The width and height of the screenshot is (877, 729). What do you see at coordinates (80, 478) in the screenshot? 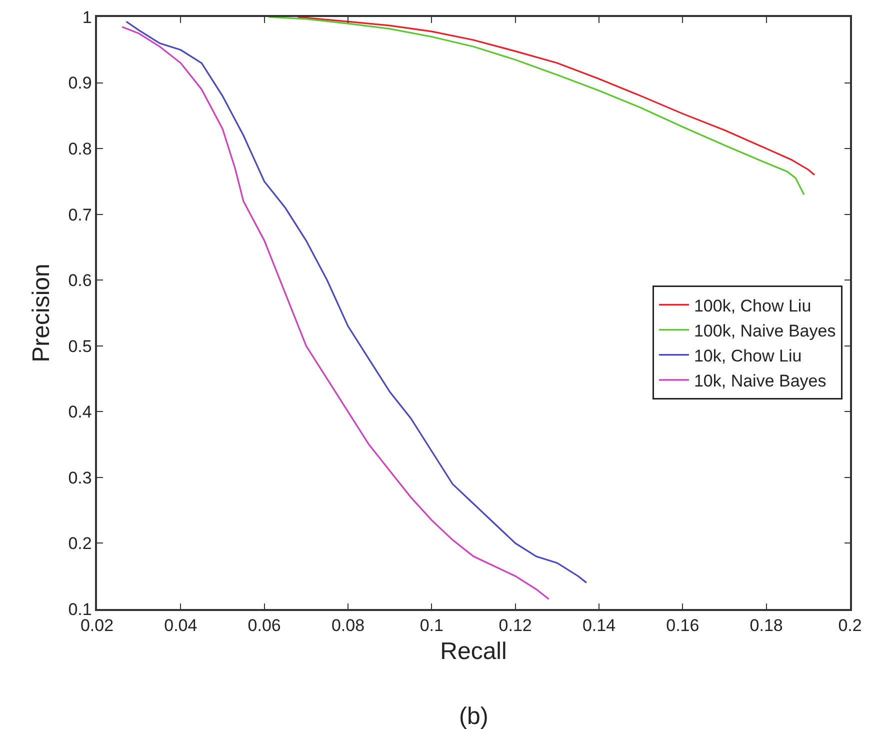
I see `y-tick-label: 0.3` at bounding box center [80, 478].